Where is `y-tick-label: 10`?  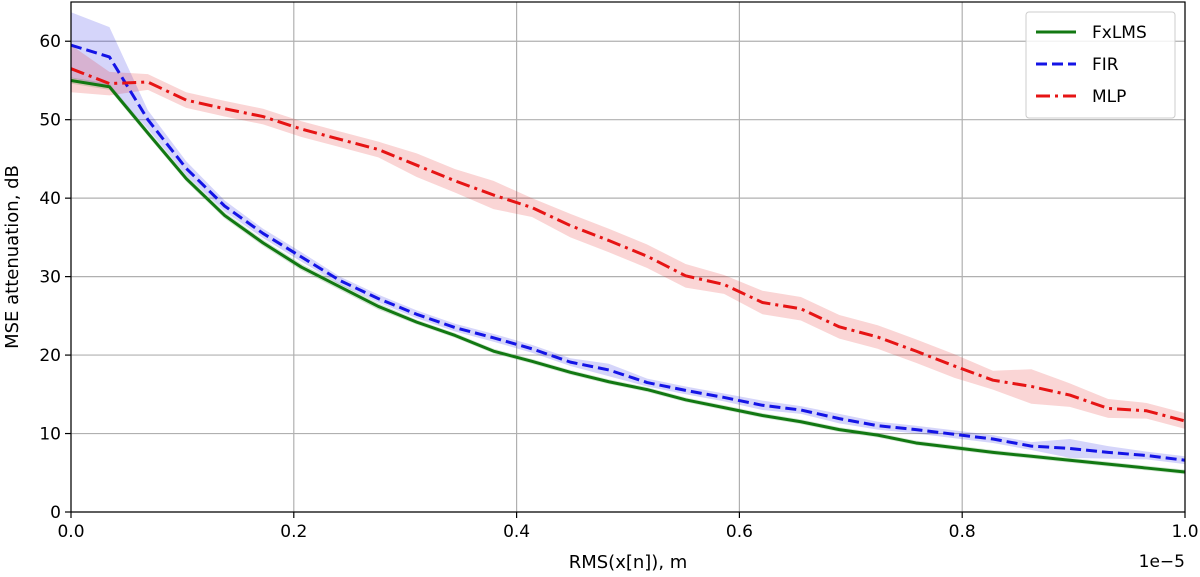 y-tick-label: 10 is located at coordinates (50, 435).